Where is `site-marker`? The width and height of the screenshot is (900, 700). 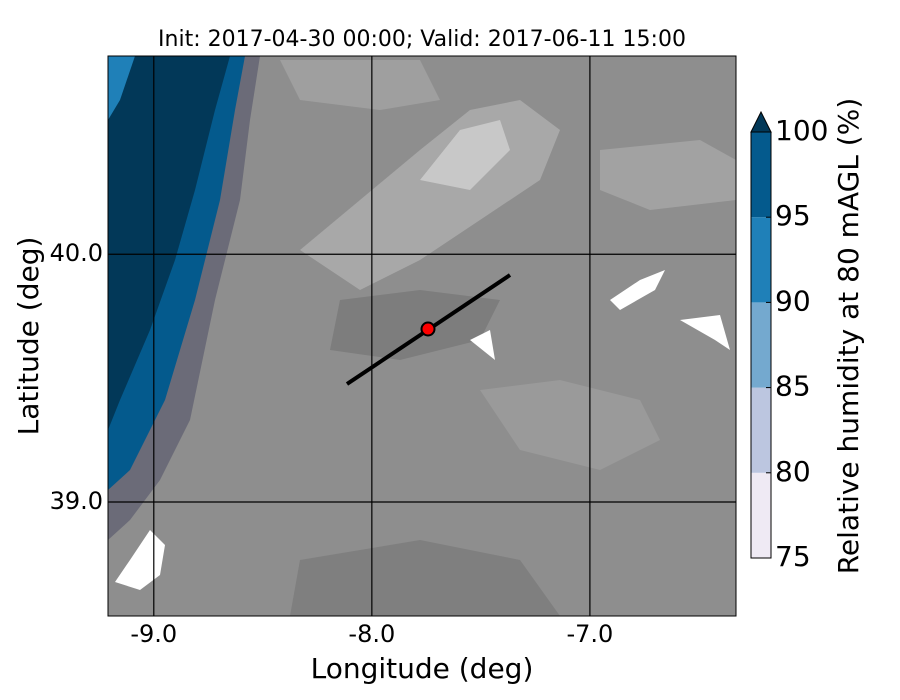 site-marker is located at coordinates (428, 329).